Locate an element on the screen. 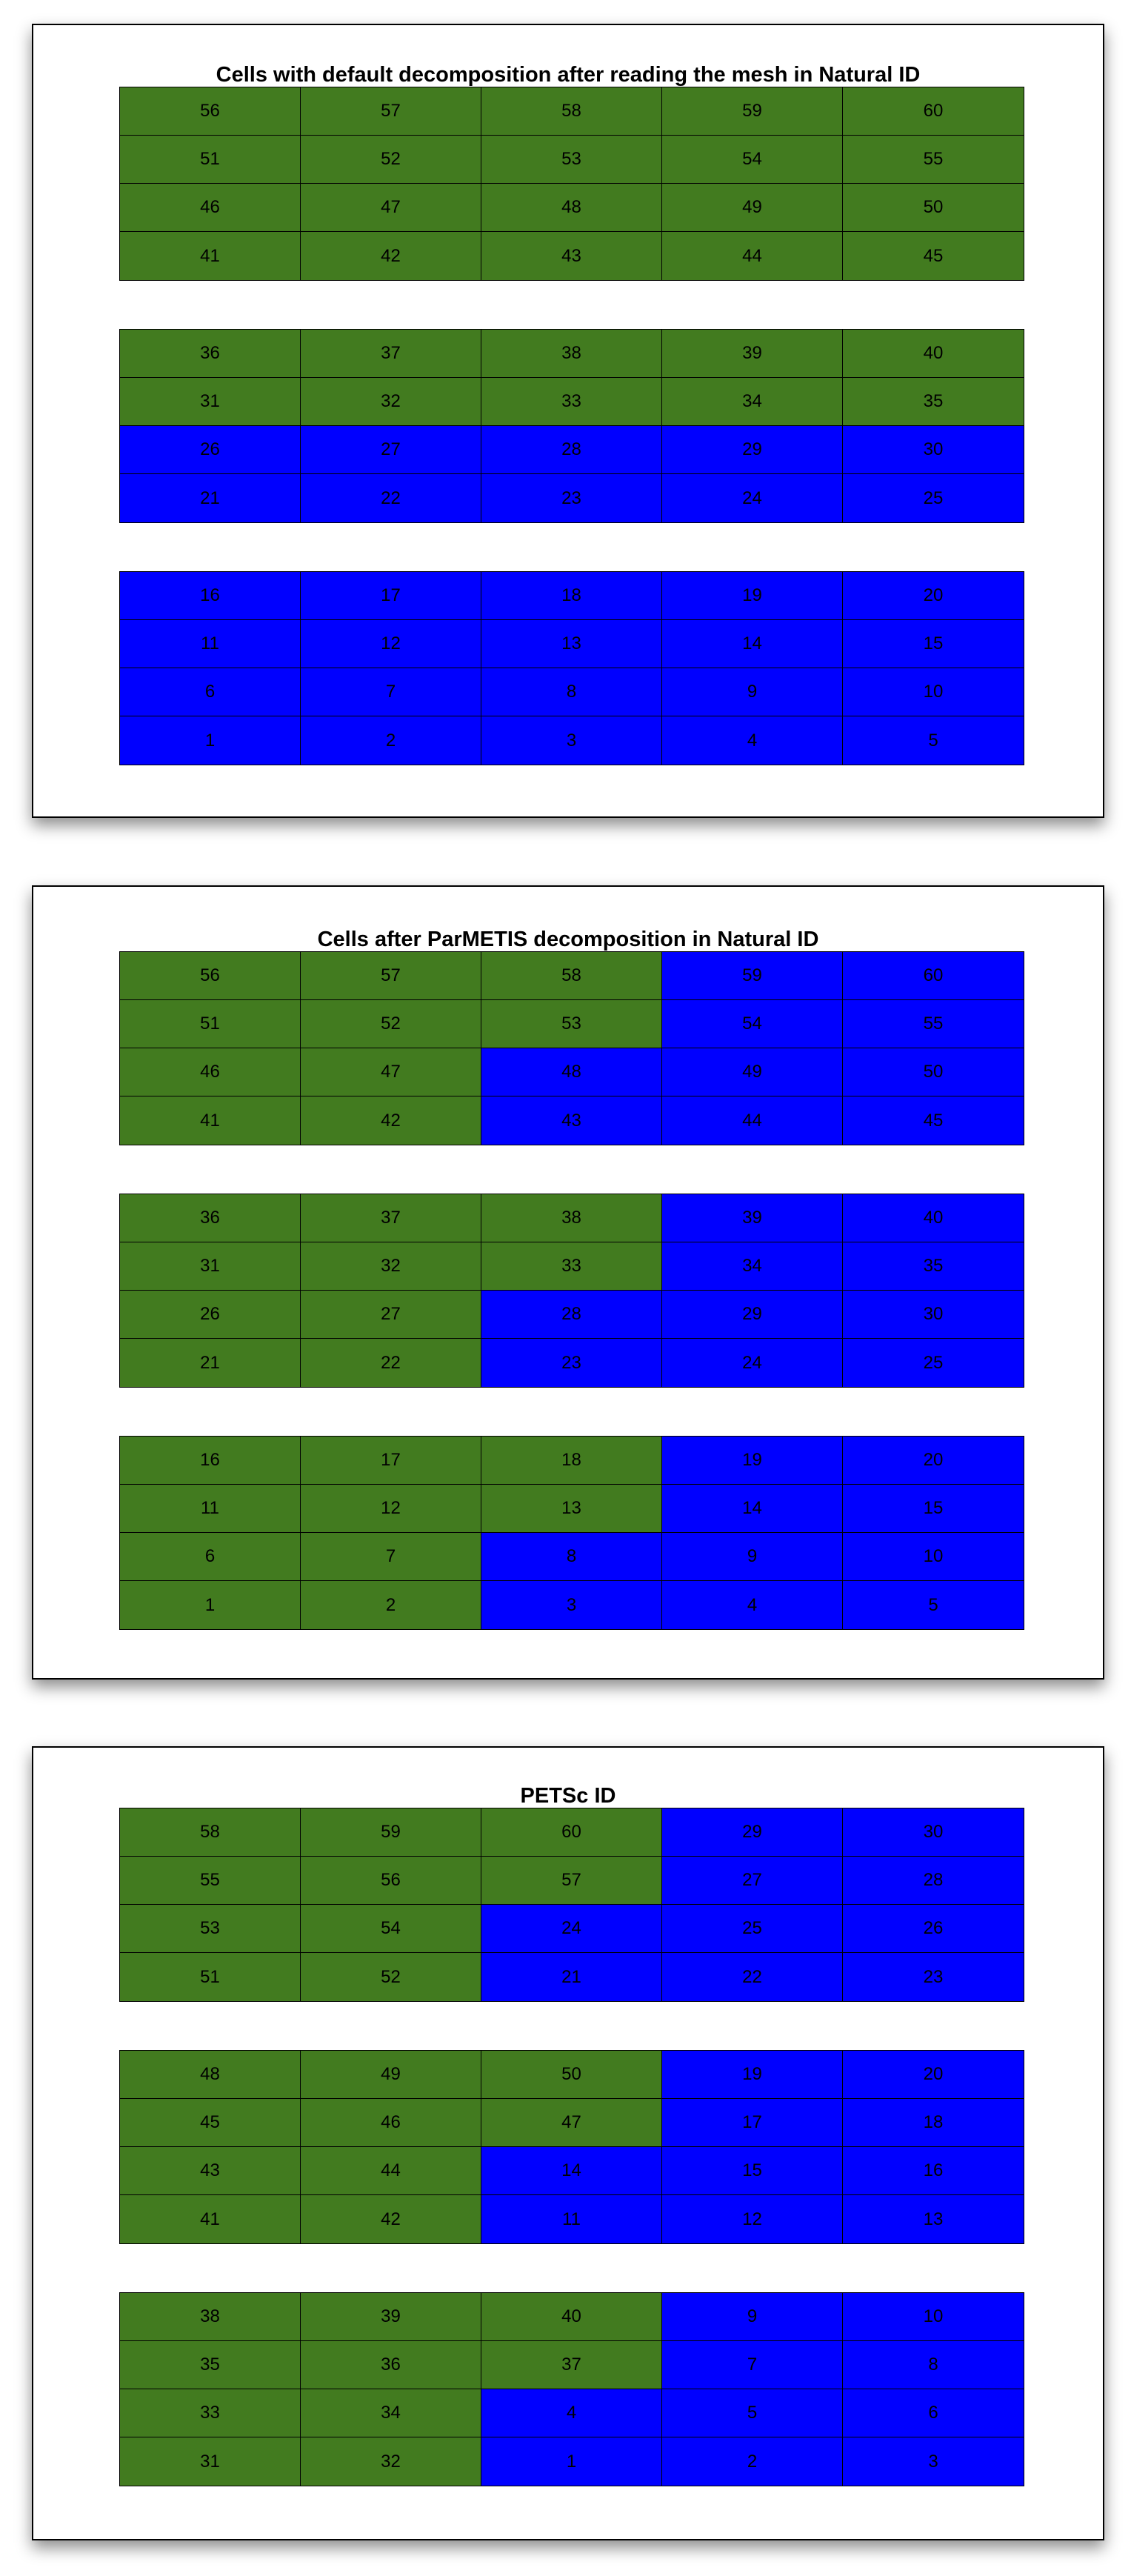 Image resolution: width=1131 pixels, height=2576 pixels. mesh-cell: 34 is located at coordinates (752, 402).